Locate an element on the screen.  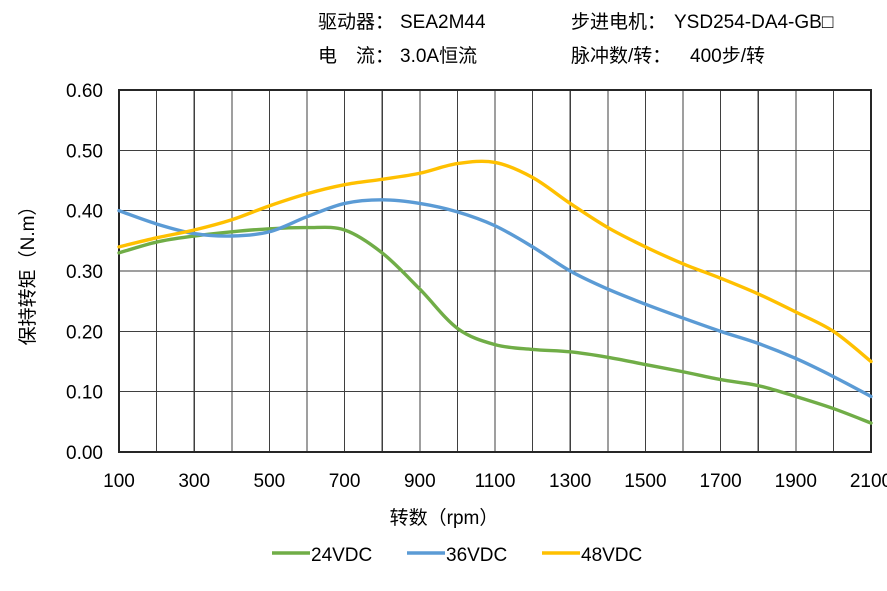
pulses-label: 脉冲数/转： is located at coordinates (621, 56).